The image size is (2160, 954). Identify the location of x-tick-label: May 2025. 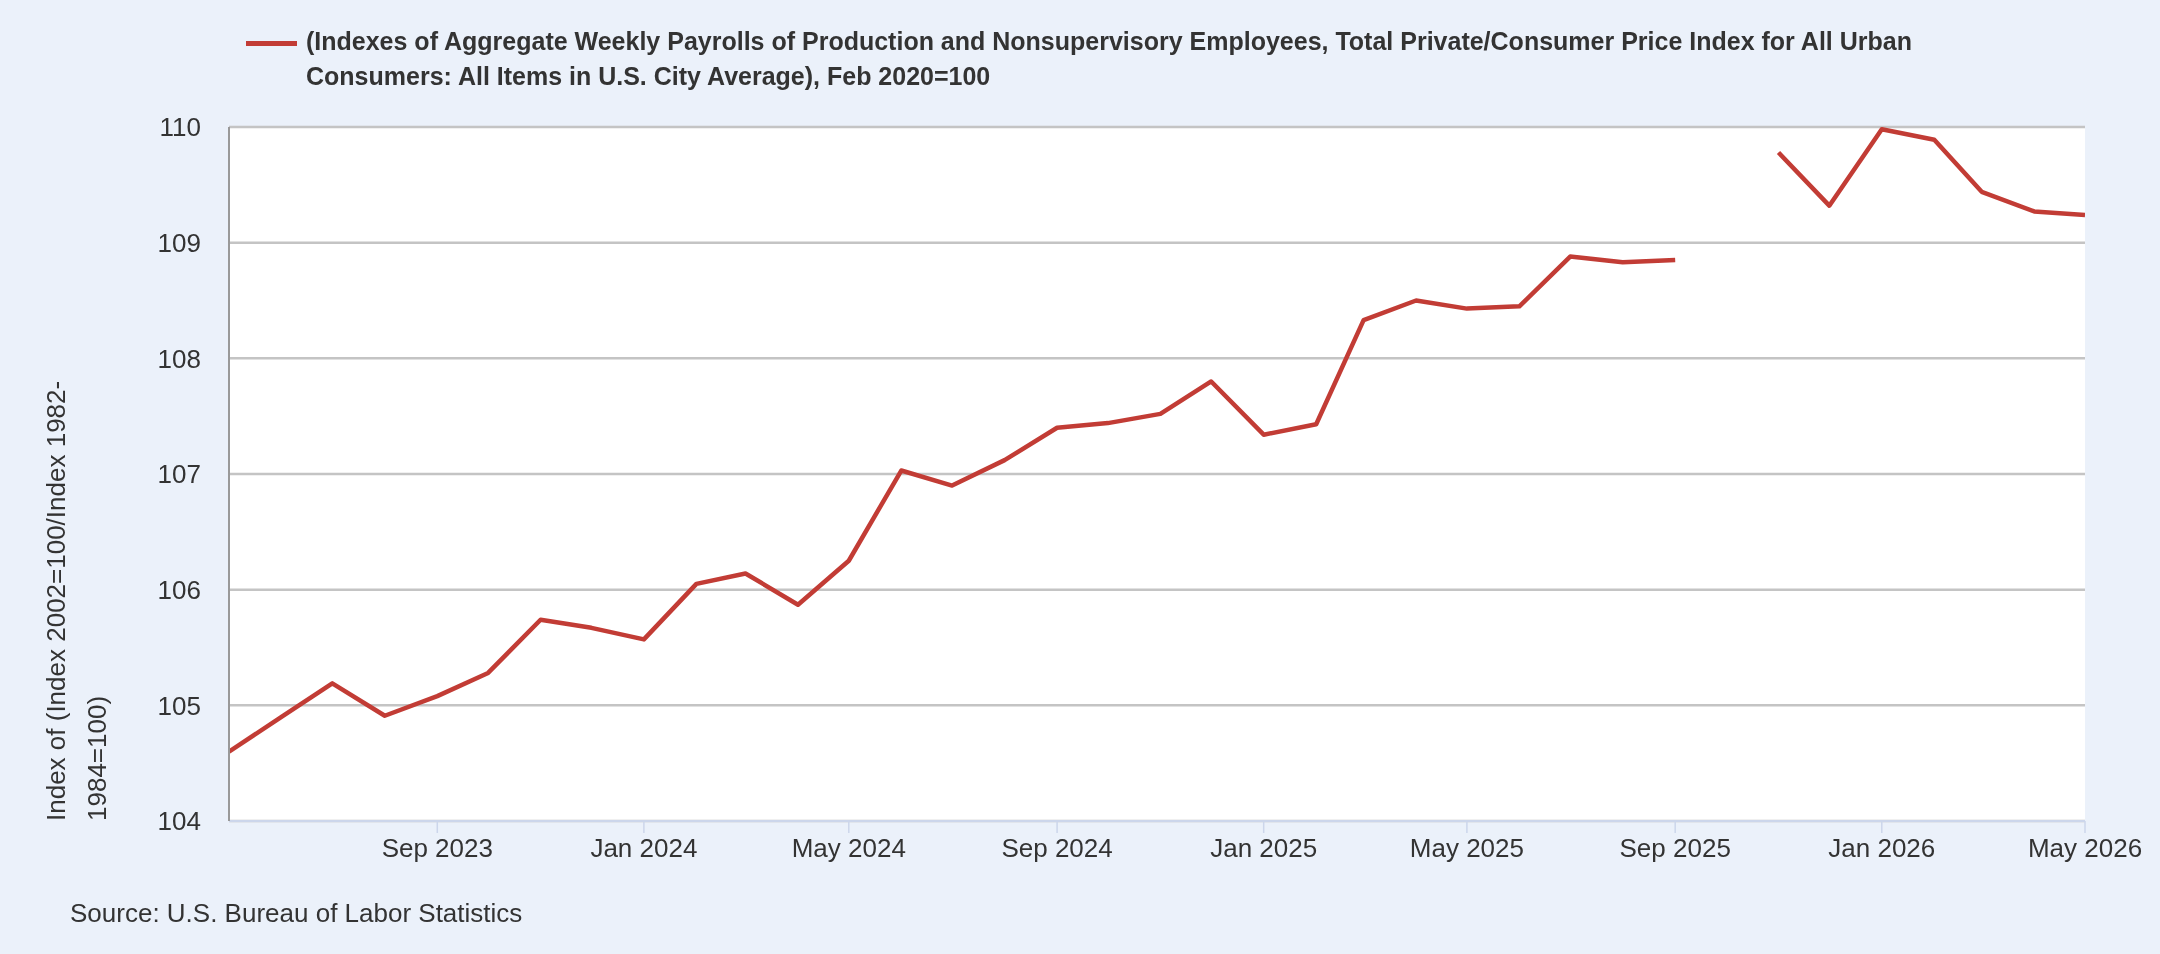
(1466, 848).